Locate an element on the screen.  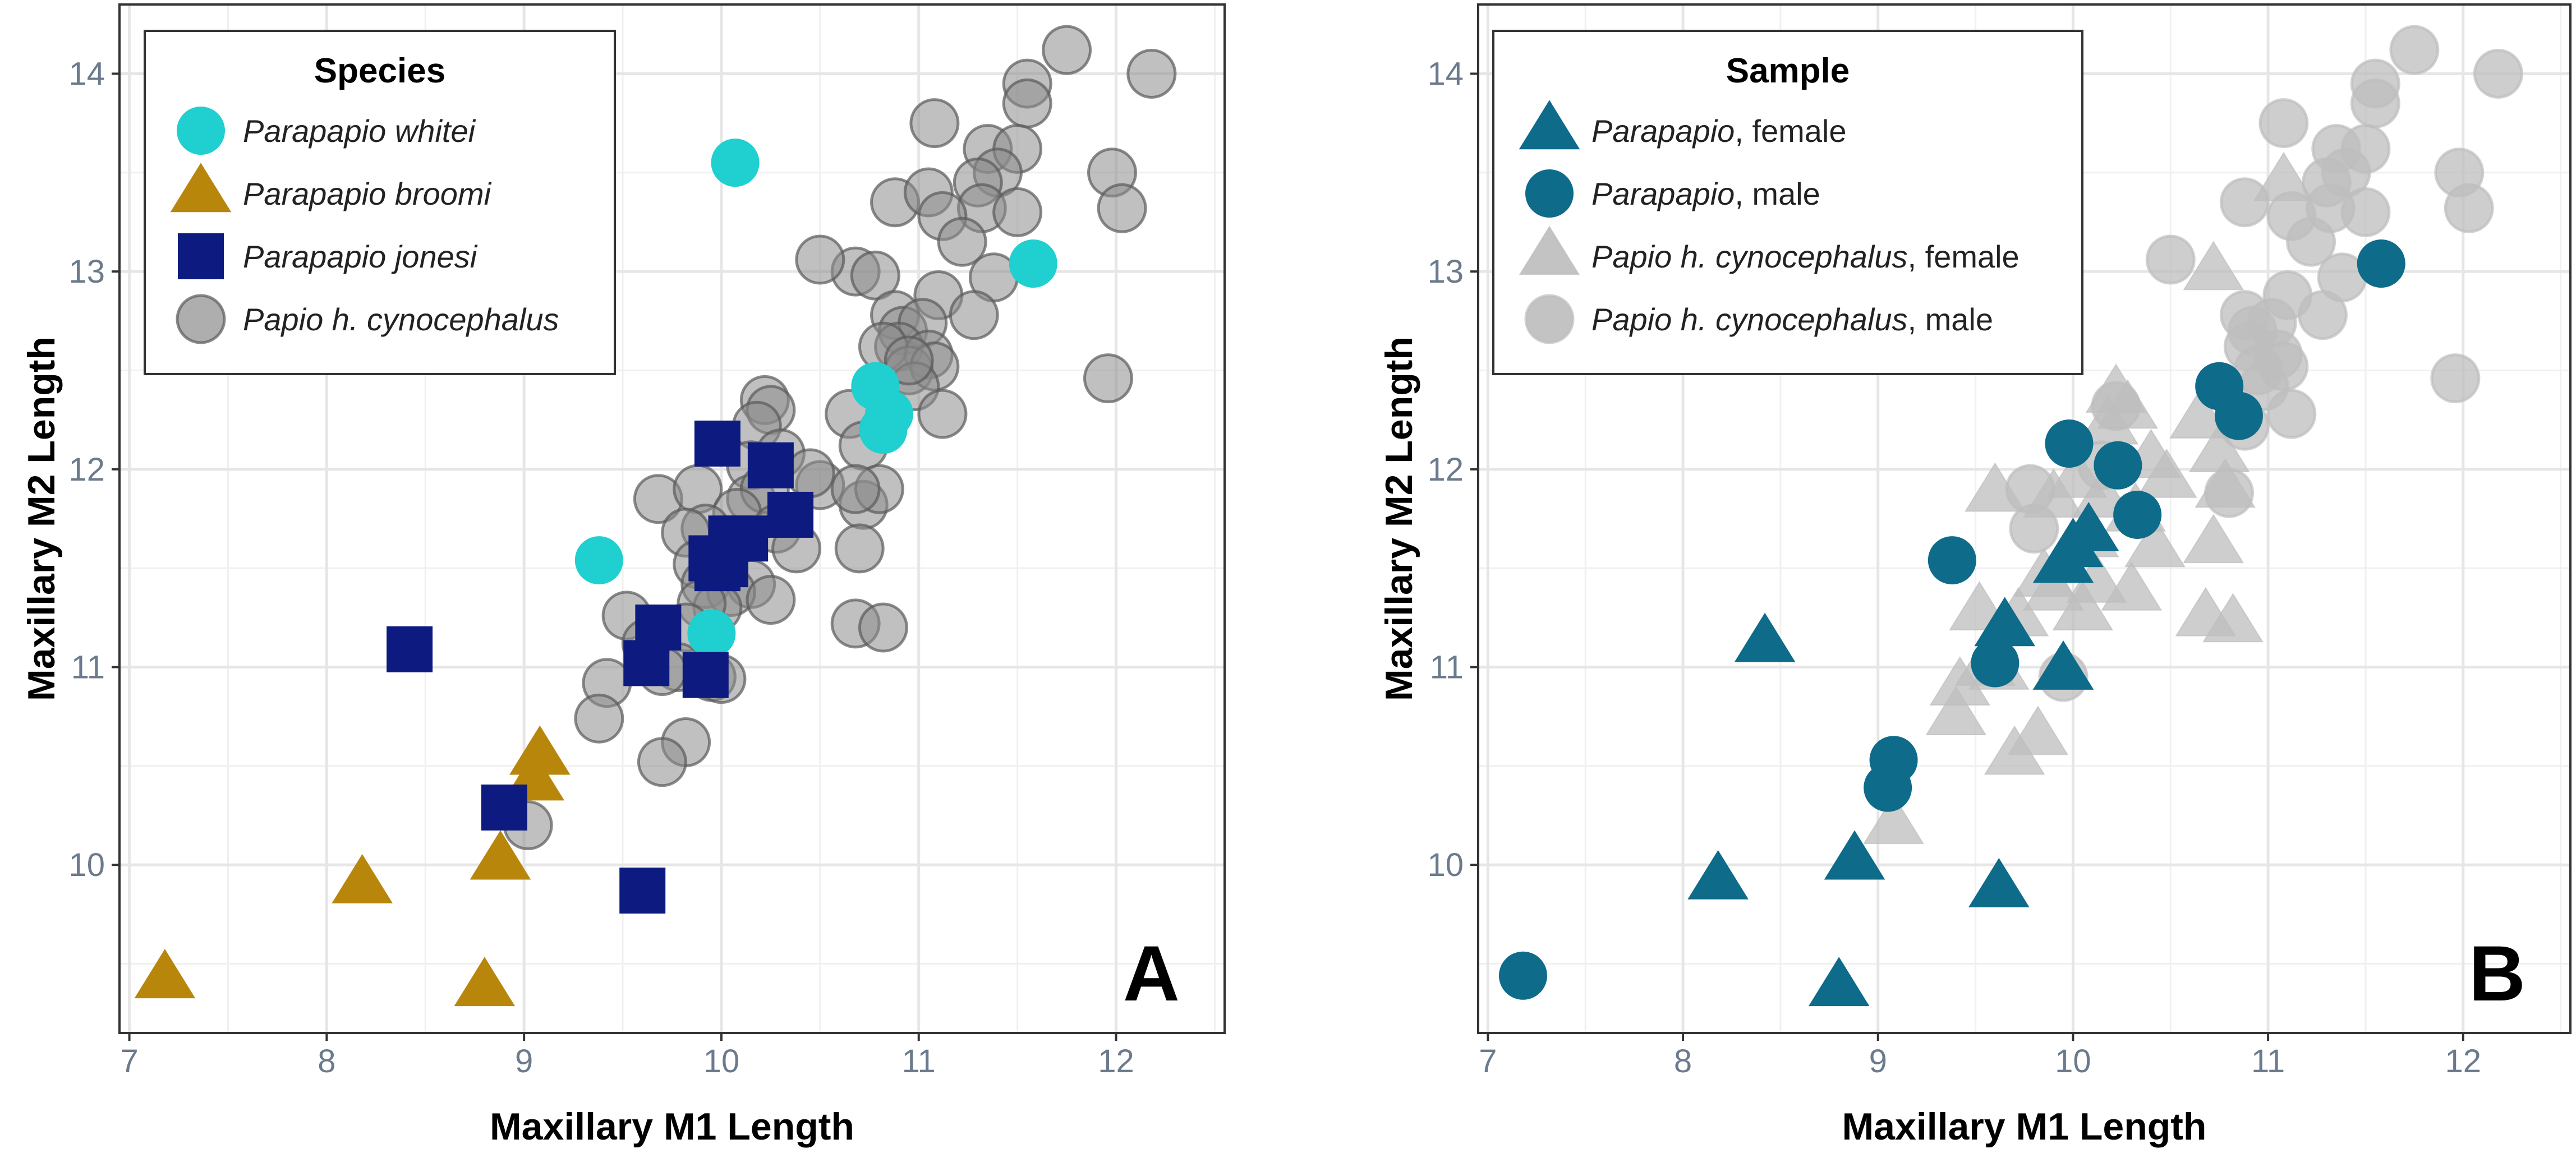
panel-label: A is located at coordinates (1151, 973).